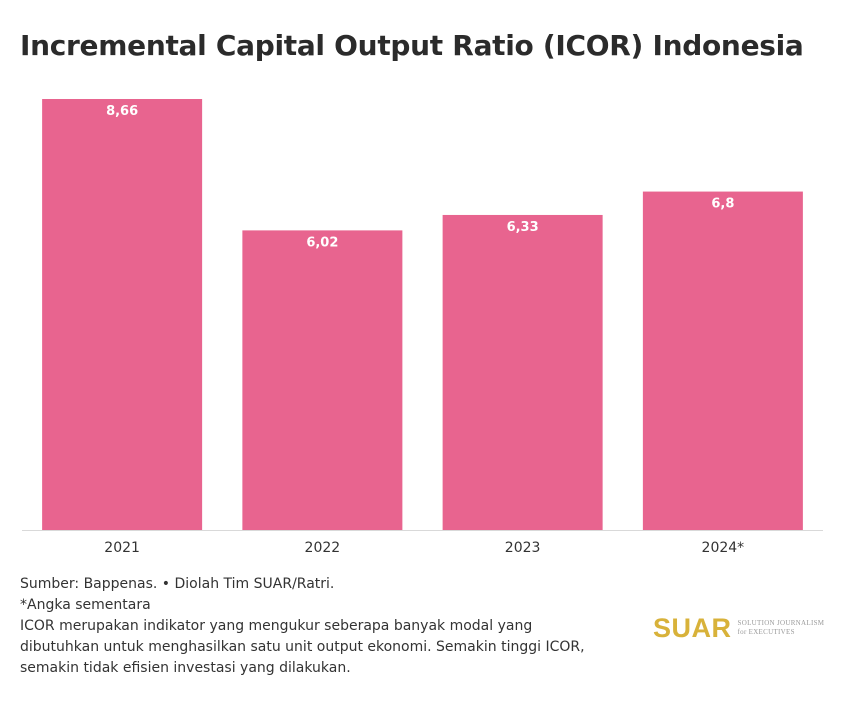  Describe the element at coordinates (522, 372) in the screenshot. I see `bar-2023` at that location.